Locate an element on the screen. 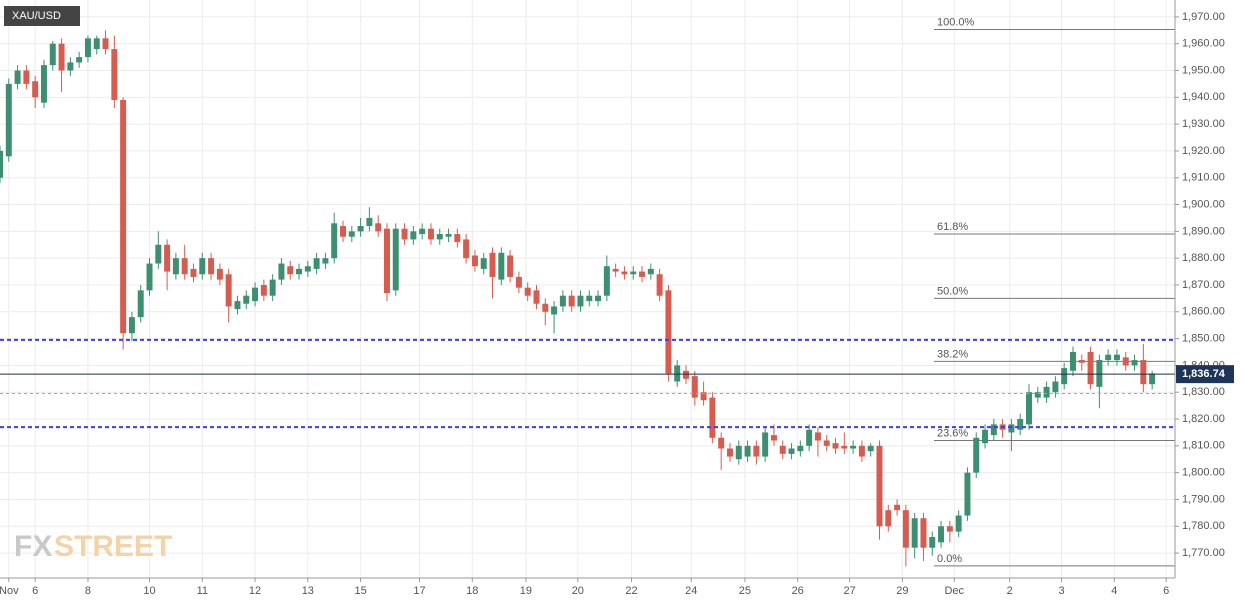  y-tick-label: 1,780.00 is located at coordinates (1203, 526).